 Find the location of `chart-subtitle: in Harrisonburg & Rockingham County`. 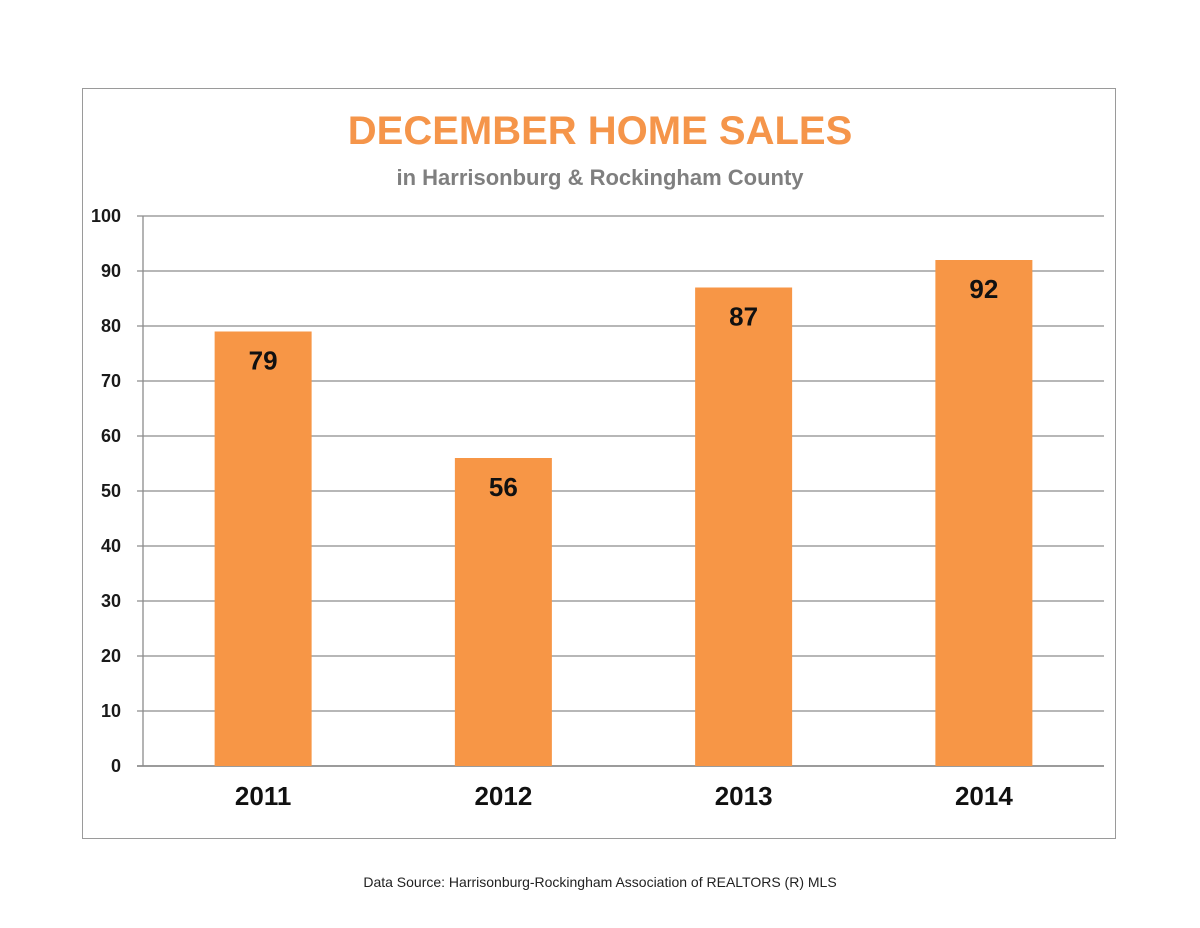

chart-subtitle: in Harrisonburg & Rockingham County is located at coordinates (600, 177).